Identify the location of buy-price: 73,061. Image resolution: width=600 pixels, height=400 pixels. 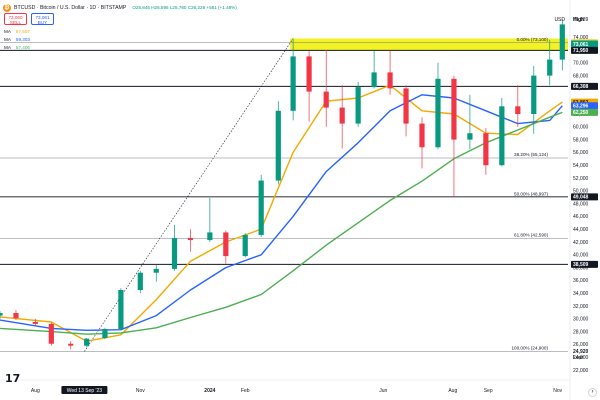
(42, 17).